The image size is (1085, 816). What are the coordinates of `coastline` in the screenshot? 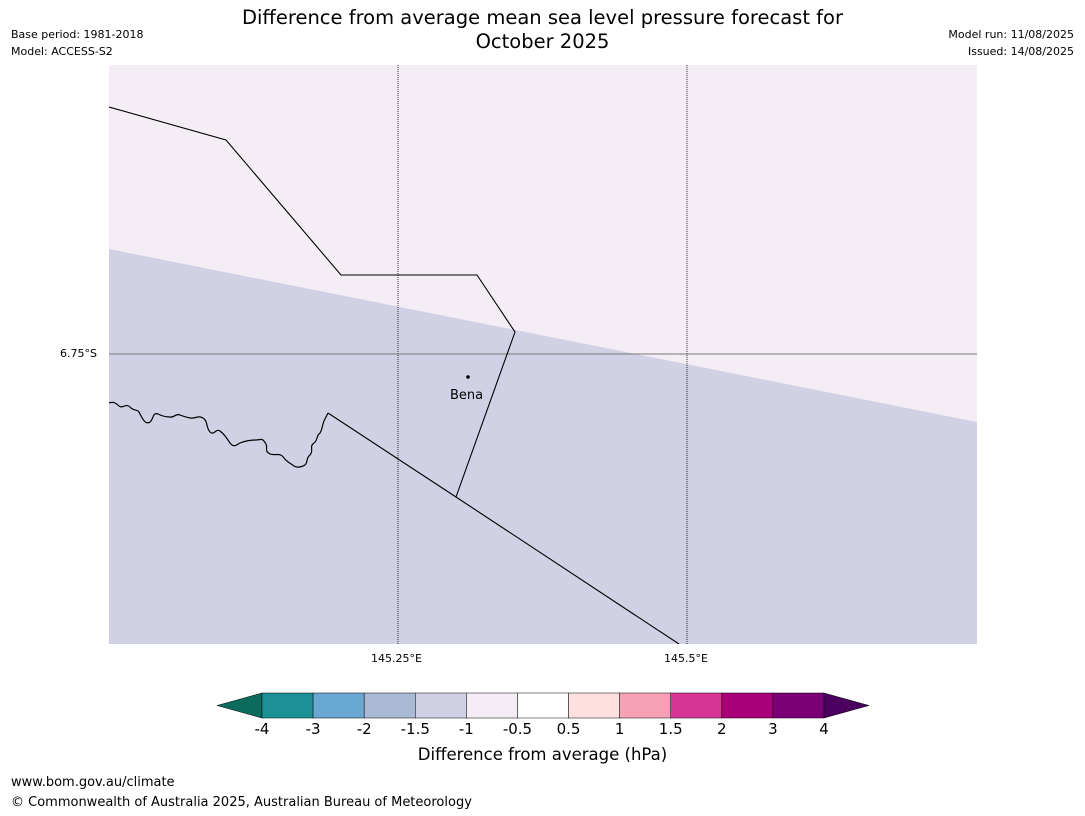 It's located at (219, 434).